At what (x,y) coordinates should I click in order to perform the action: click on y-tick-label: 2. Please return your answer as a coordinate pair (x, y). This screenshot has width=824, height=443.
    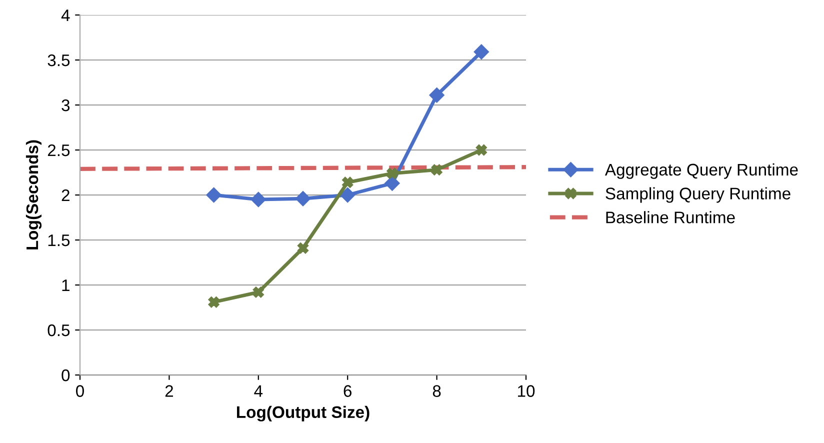
    Looking at the image, I should click on (66, 195).